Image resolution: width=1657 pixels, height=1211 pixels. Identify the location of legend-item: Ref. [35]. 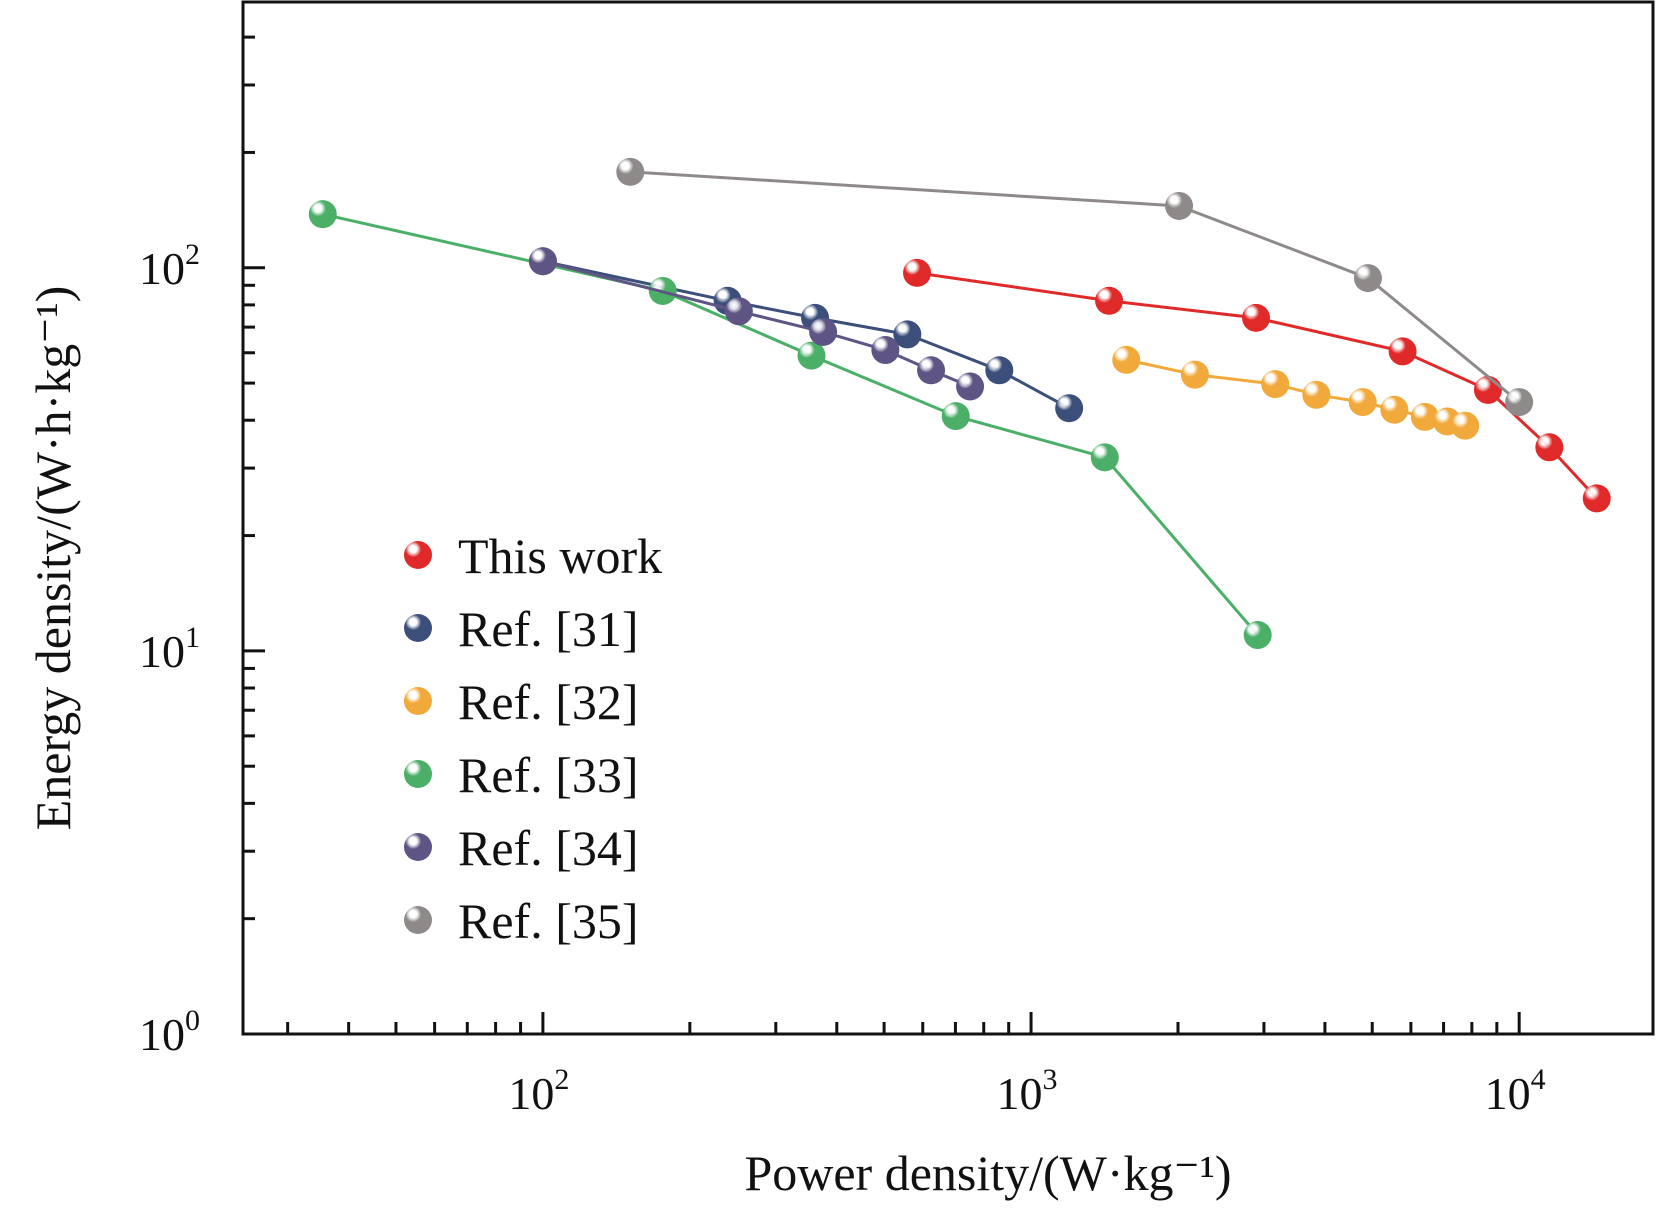
(521, 921).